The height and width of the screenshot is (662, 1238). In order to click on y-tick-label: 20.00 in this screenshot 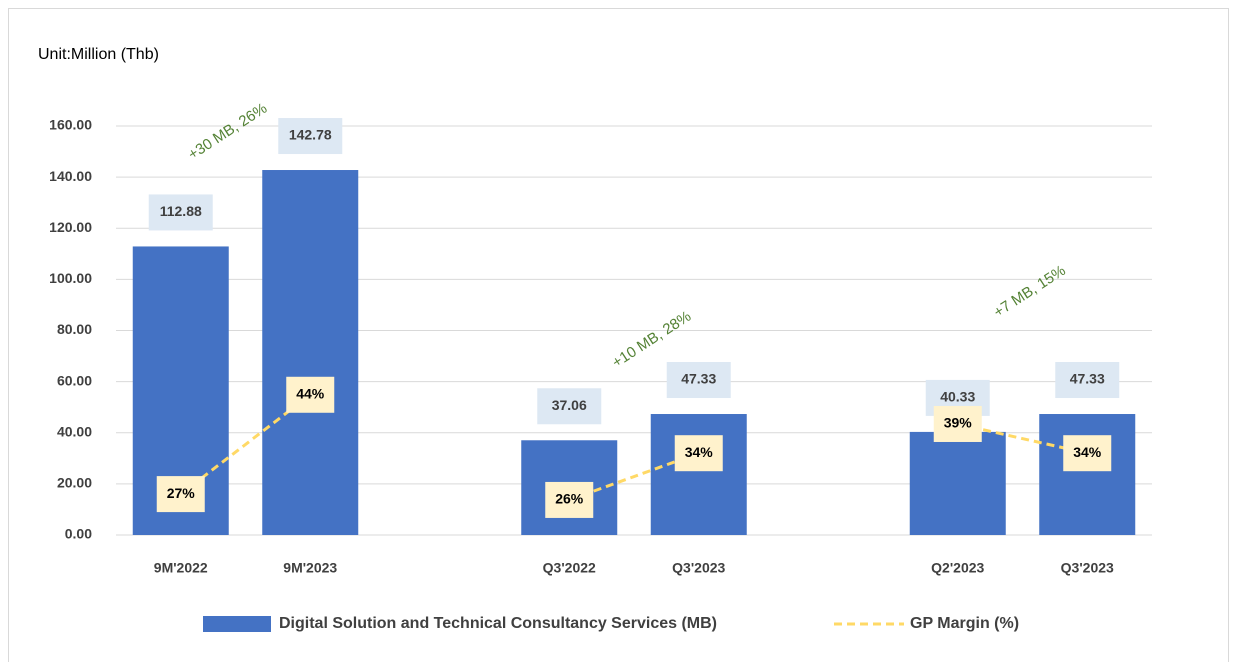, I will do `click(74, 483)`.